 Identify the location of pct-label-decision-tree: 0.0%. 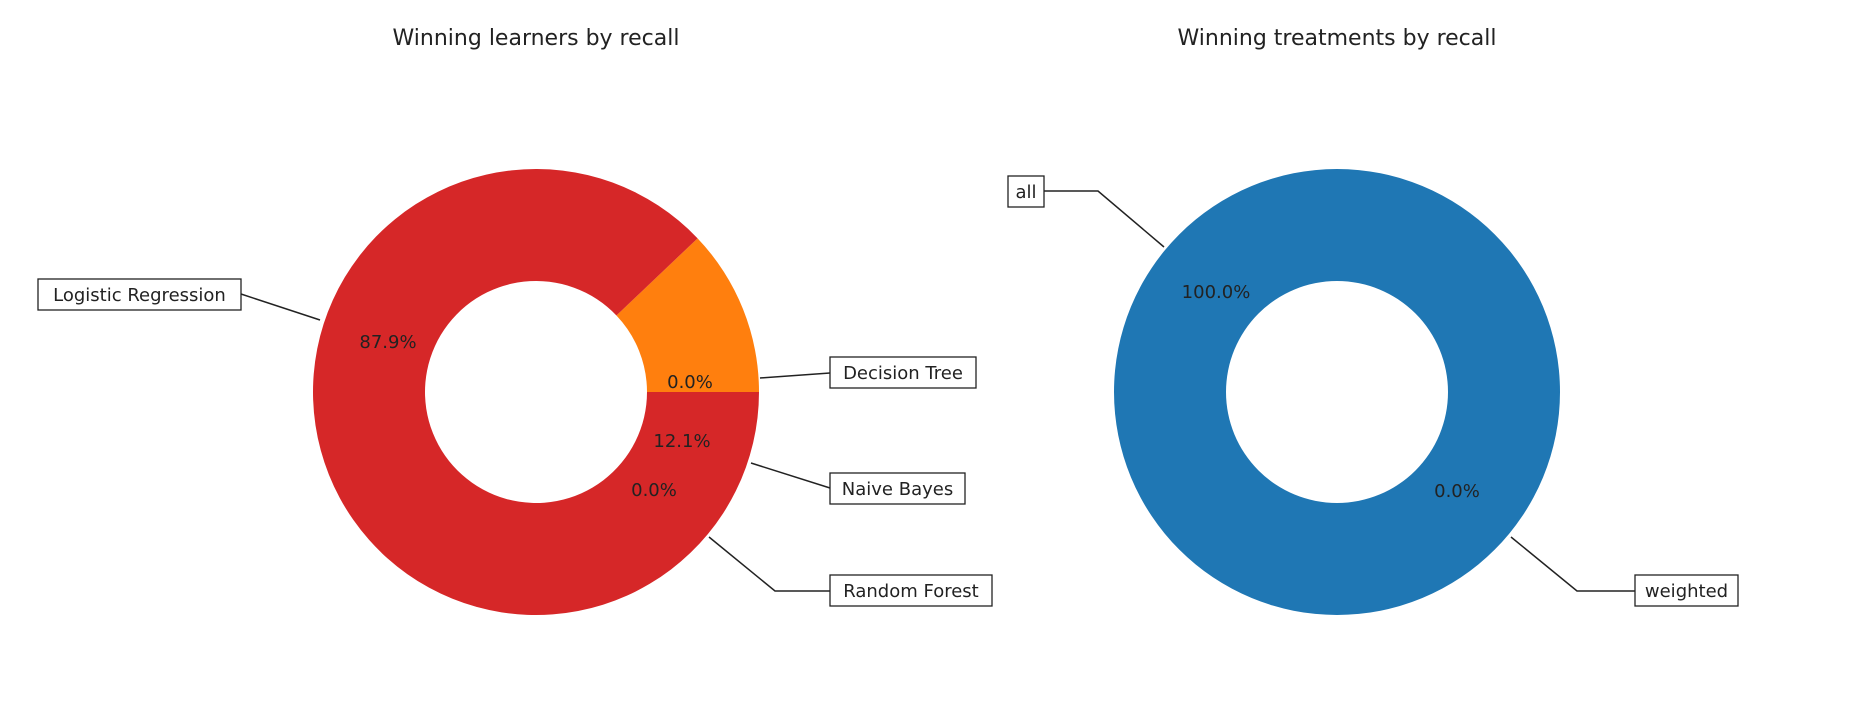
(690, 382).